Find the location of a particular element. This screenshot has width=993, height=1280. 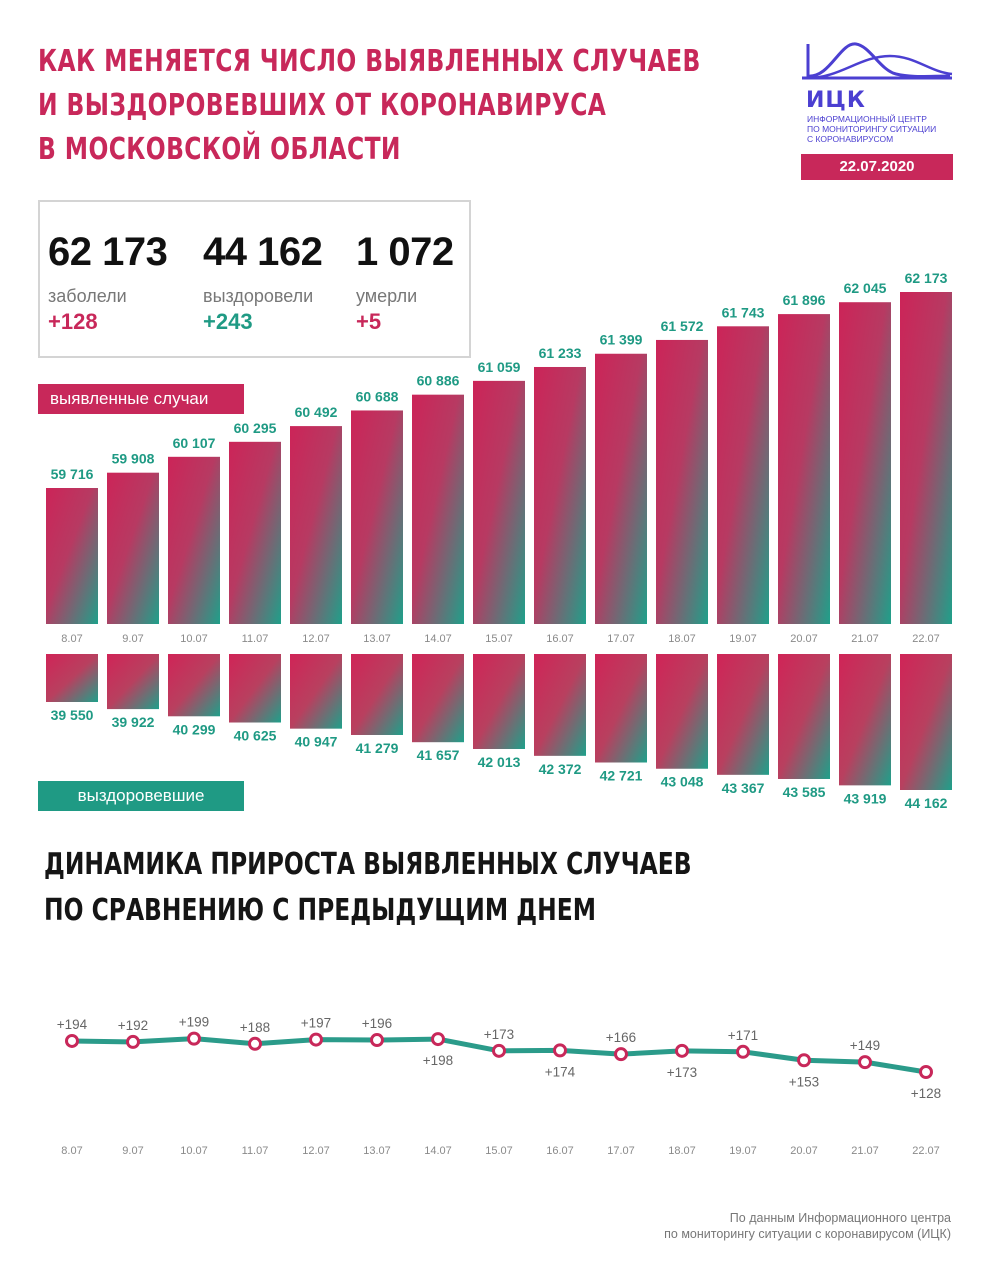

increase-x-tick-label: 14.07 is located at coordinates (438, 1151).